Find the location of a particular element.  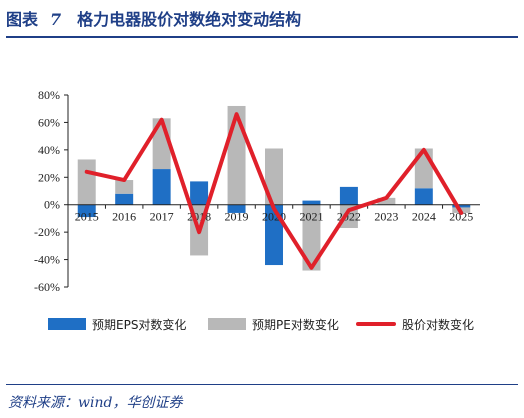

figure-label: 图表 is located at coordinates (22, 19).